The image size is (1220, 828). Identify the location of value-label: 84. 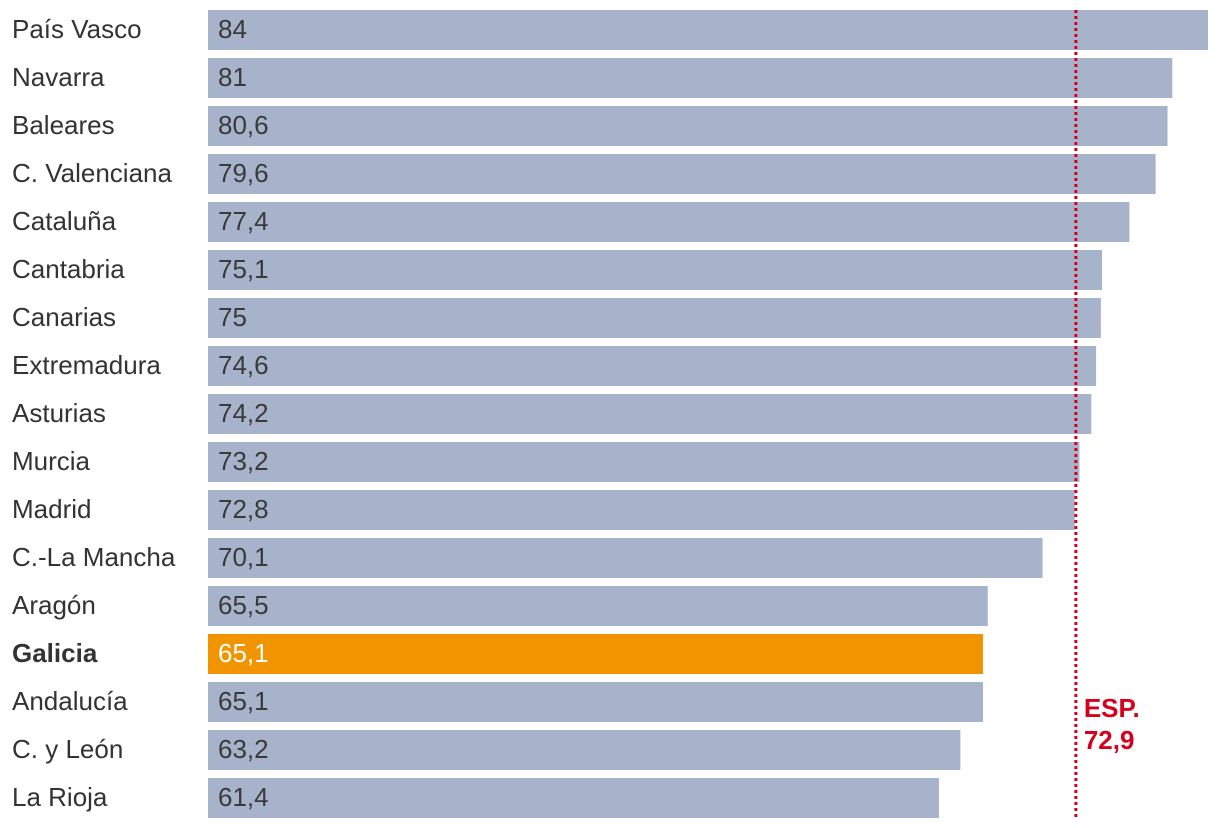
(232, 29).